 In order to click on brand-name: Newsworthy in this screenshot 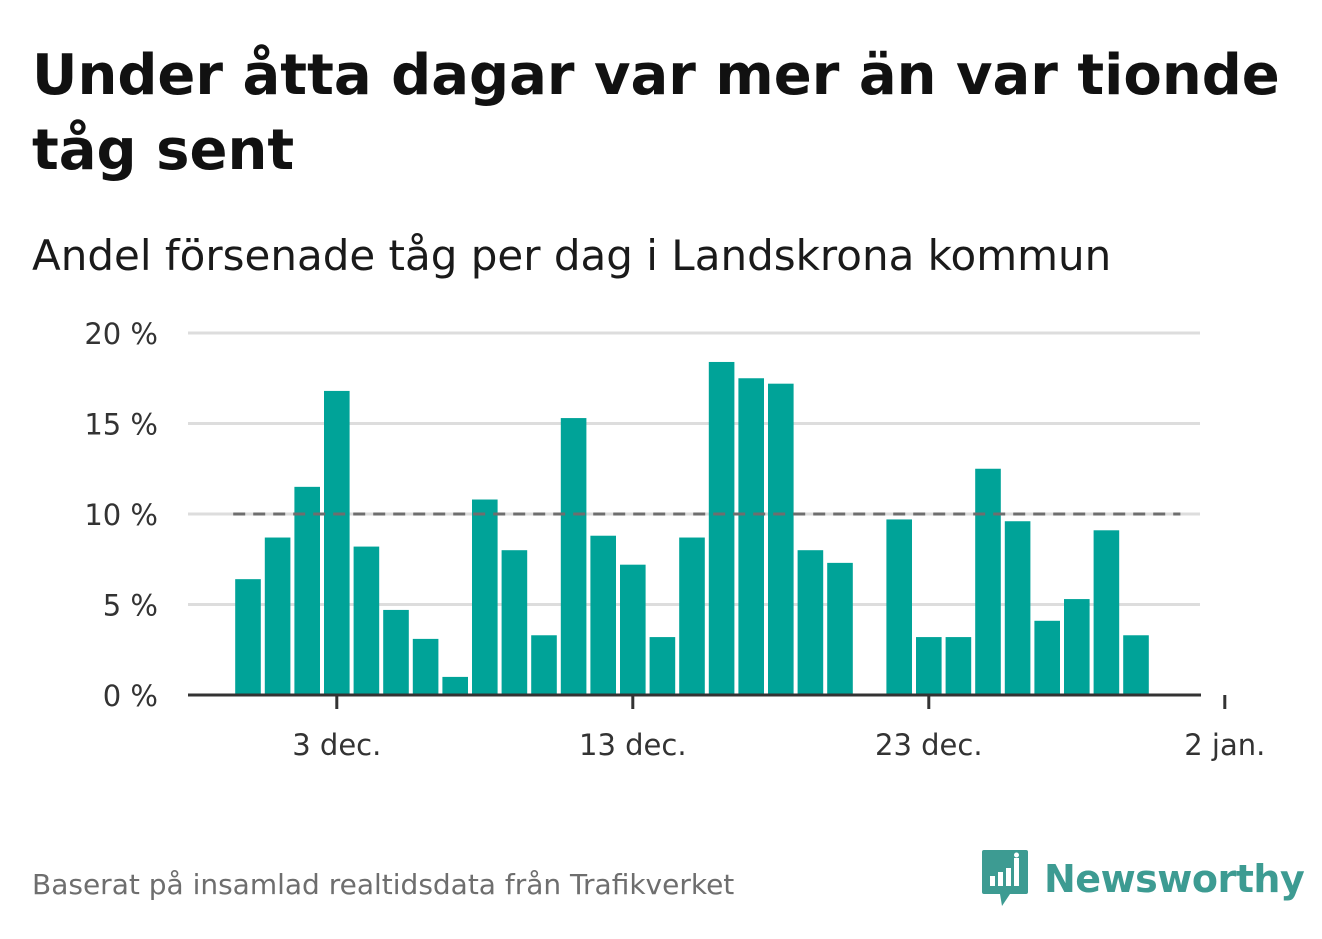, I will do `click(1174, 879)`.